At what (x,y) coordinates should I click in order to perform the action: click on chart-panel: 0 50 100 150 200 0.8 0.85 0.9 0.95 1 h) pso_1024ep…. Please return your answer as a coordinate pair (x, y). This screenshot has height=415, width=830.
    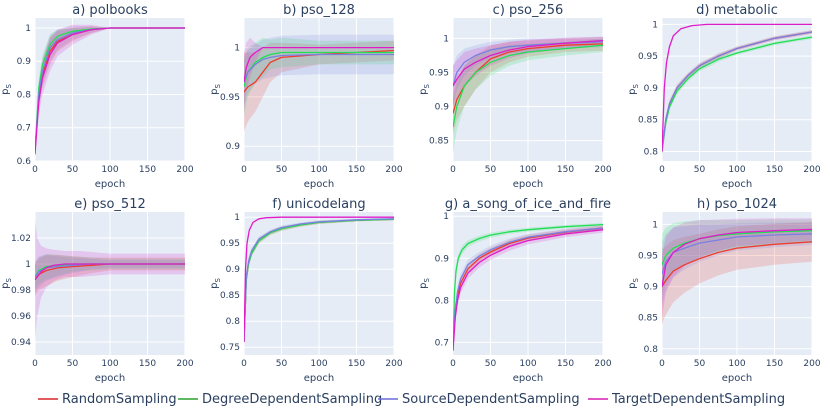
    Looking at the image, I should click on (724, 290).